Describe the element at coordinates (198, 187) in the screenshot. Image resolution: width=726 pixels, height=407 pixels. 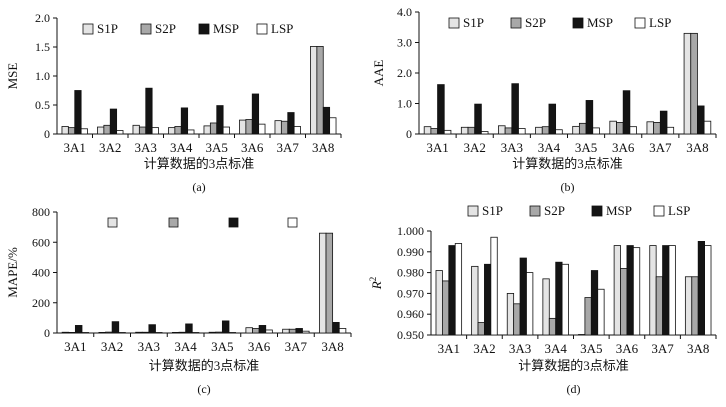
I see `panel-caption: (a)` at that location.